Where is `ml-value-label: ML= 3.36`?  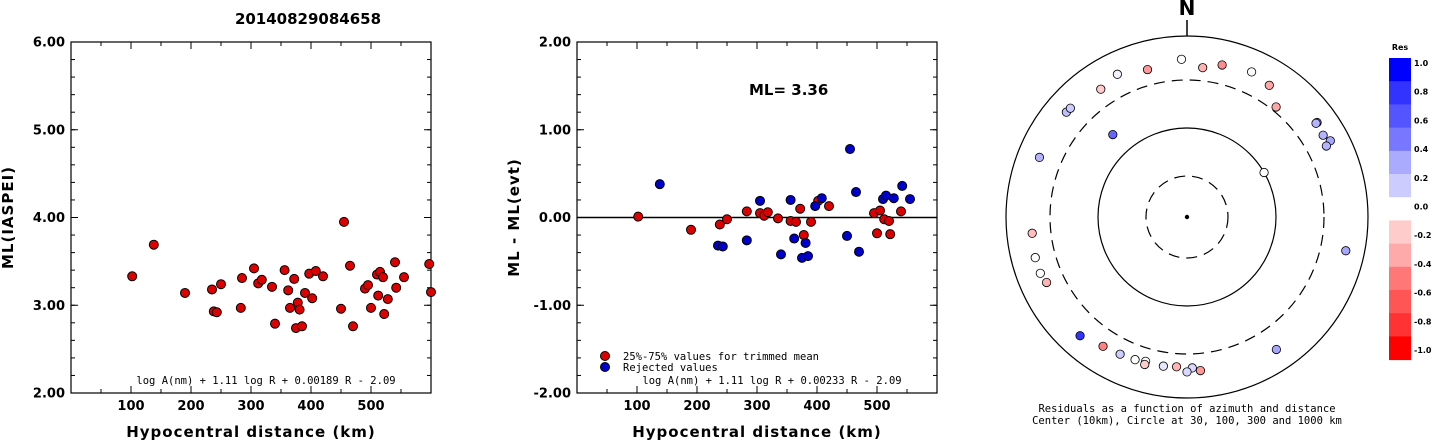 ml-value-label: ML= 3.36 is located at coordinates (788, 90).